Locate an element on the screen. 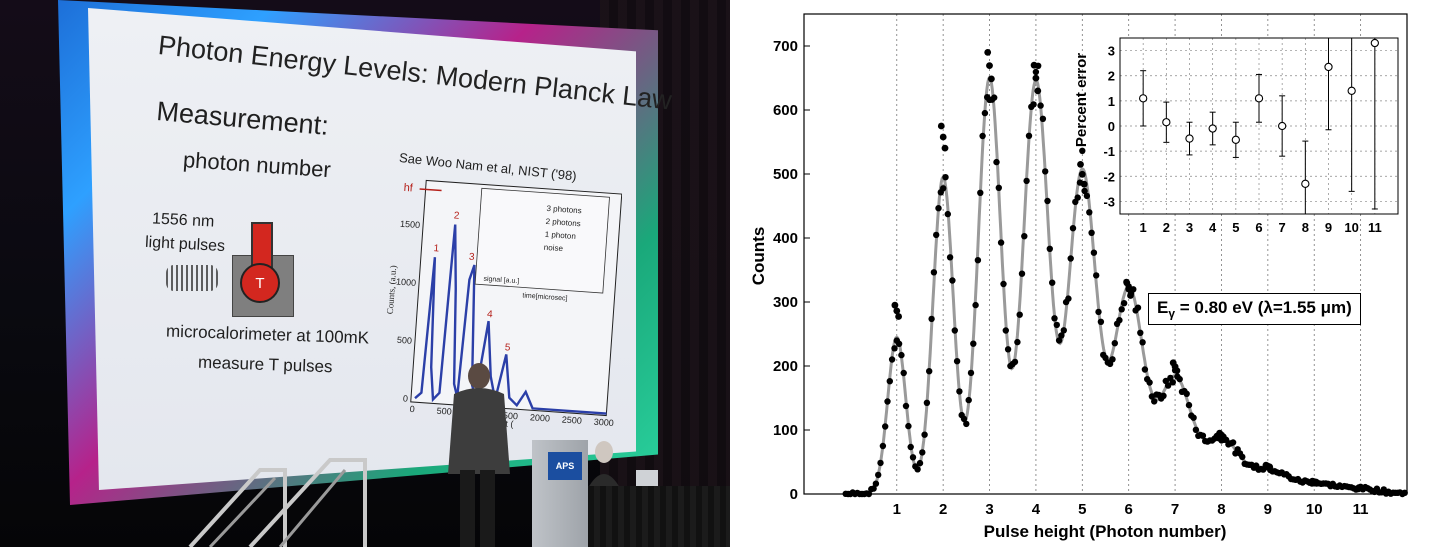 This screenshot has height=547, width=1435. main-y-tick-label: 700 is located at coordinates (785, 46).